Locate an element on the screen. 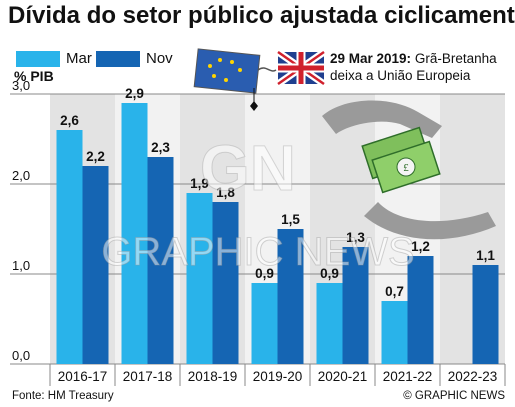 The image size is (515, 407). hand-icon is located at coordinates (409, 170).